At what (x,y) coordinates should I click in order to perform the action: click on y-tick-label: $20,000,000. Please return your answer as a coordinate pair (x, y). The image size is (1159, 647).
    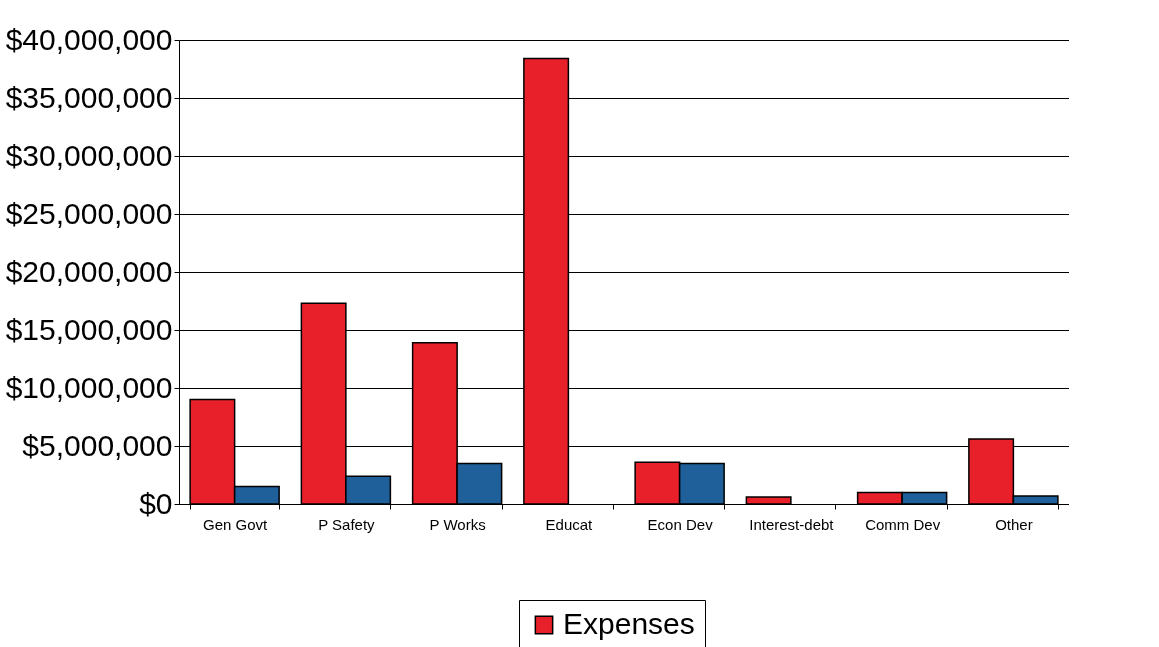
    Looking at the image, I should click on (89, 271).